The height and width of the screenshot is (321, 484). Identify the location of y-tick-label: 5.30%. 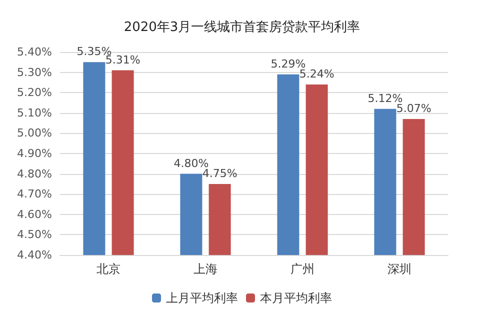
(34, 72).